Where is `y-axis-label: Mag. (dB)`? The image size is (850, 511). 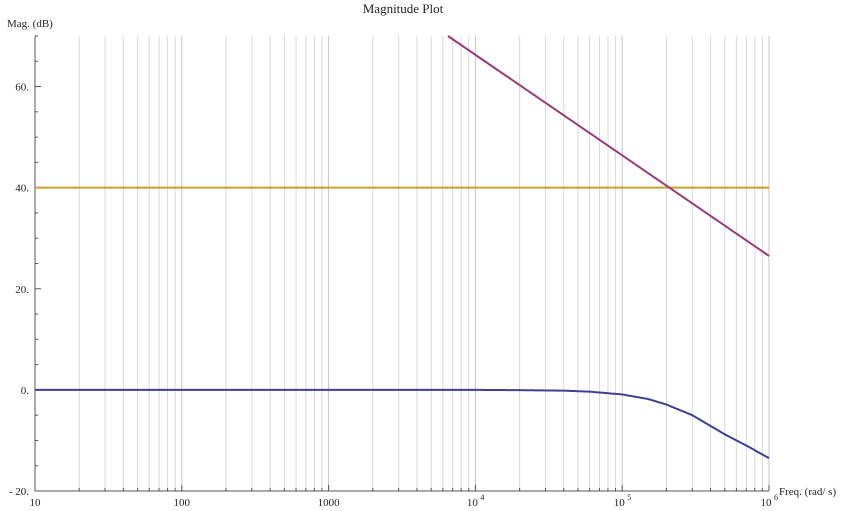 y-axis-label: Mag. (dB) is located at coordinates (30, 24).